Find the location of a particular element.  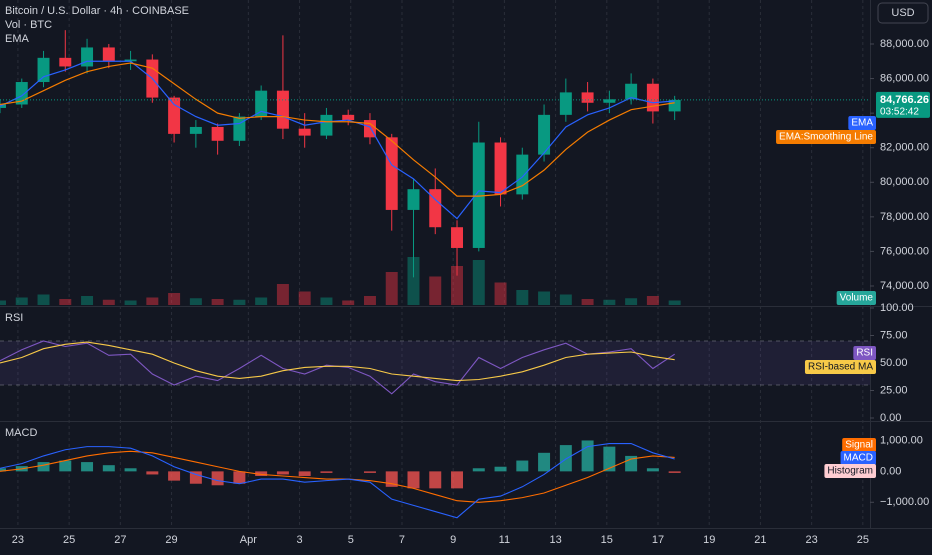

tag-label: Volume is located at coordinates (857, 298).